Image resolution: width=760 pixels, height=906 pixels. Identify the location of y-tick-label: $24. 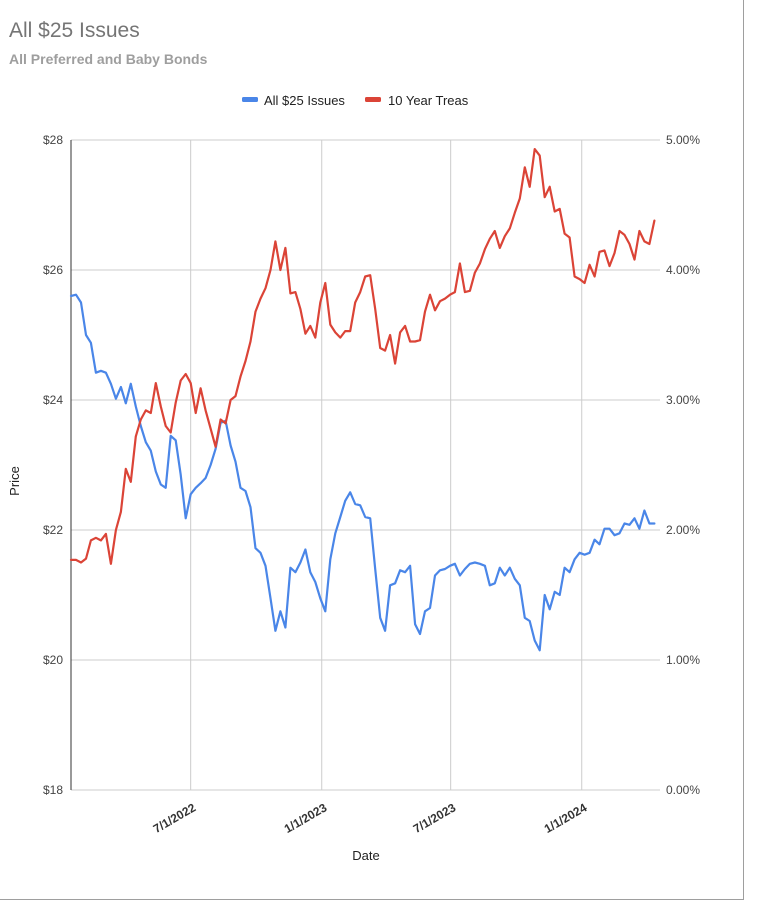
(53, 400).